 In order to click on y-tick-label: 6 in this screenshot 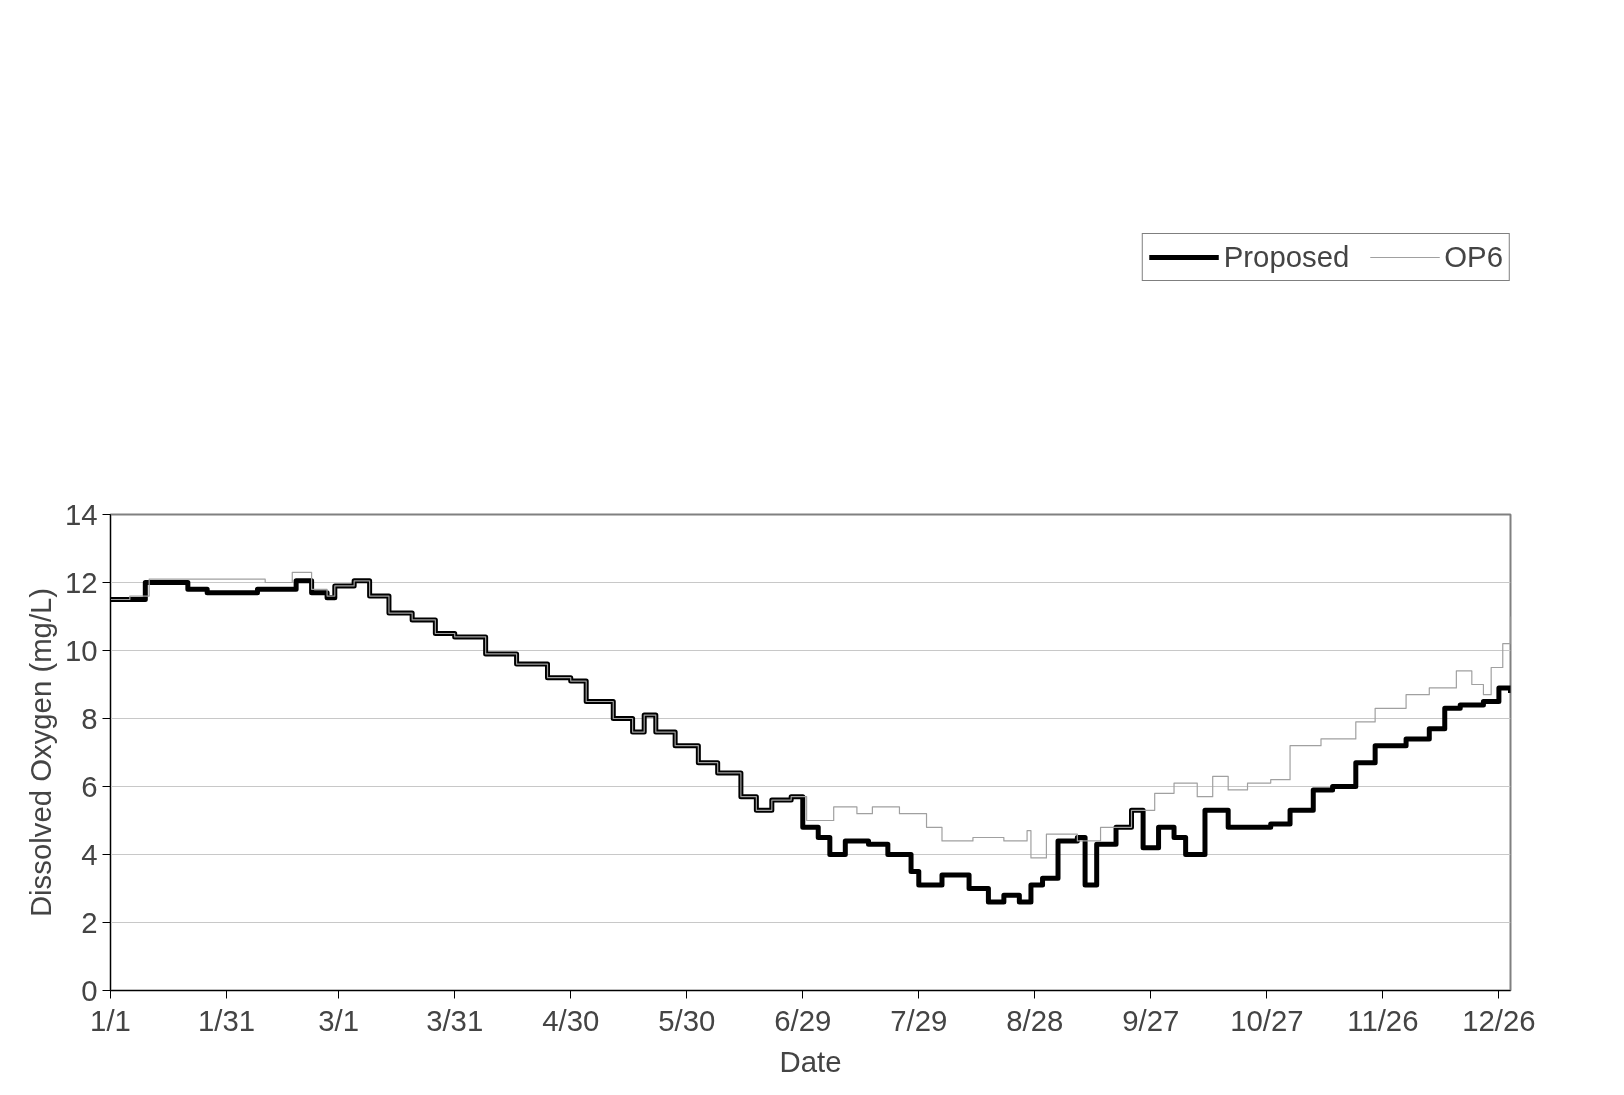, I will do `click(89, 786)`.